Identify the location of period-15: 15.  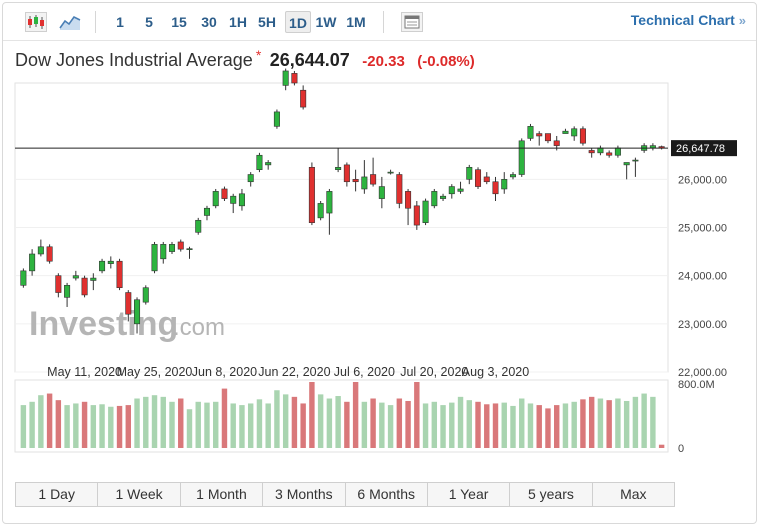
(179, 22).